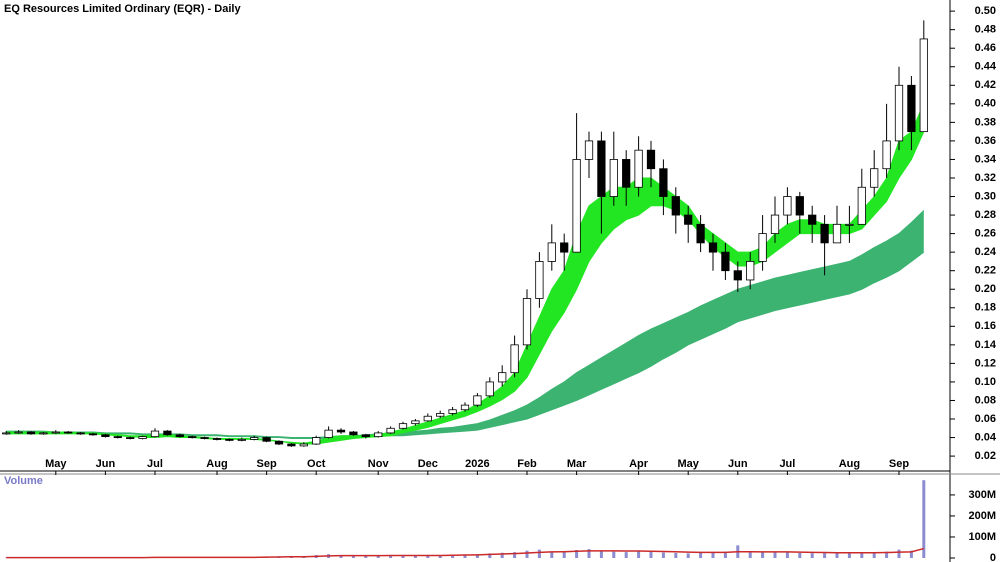  What do you see at coordinates (985, 234) in the screenshot?
I see `y-tick-label: 0.26` at bounding box center [985, 234].